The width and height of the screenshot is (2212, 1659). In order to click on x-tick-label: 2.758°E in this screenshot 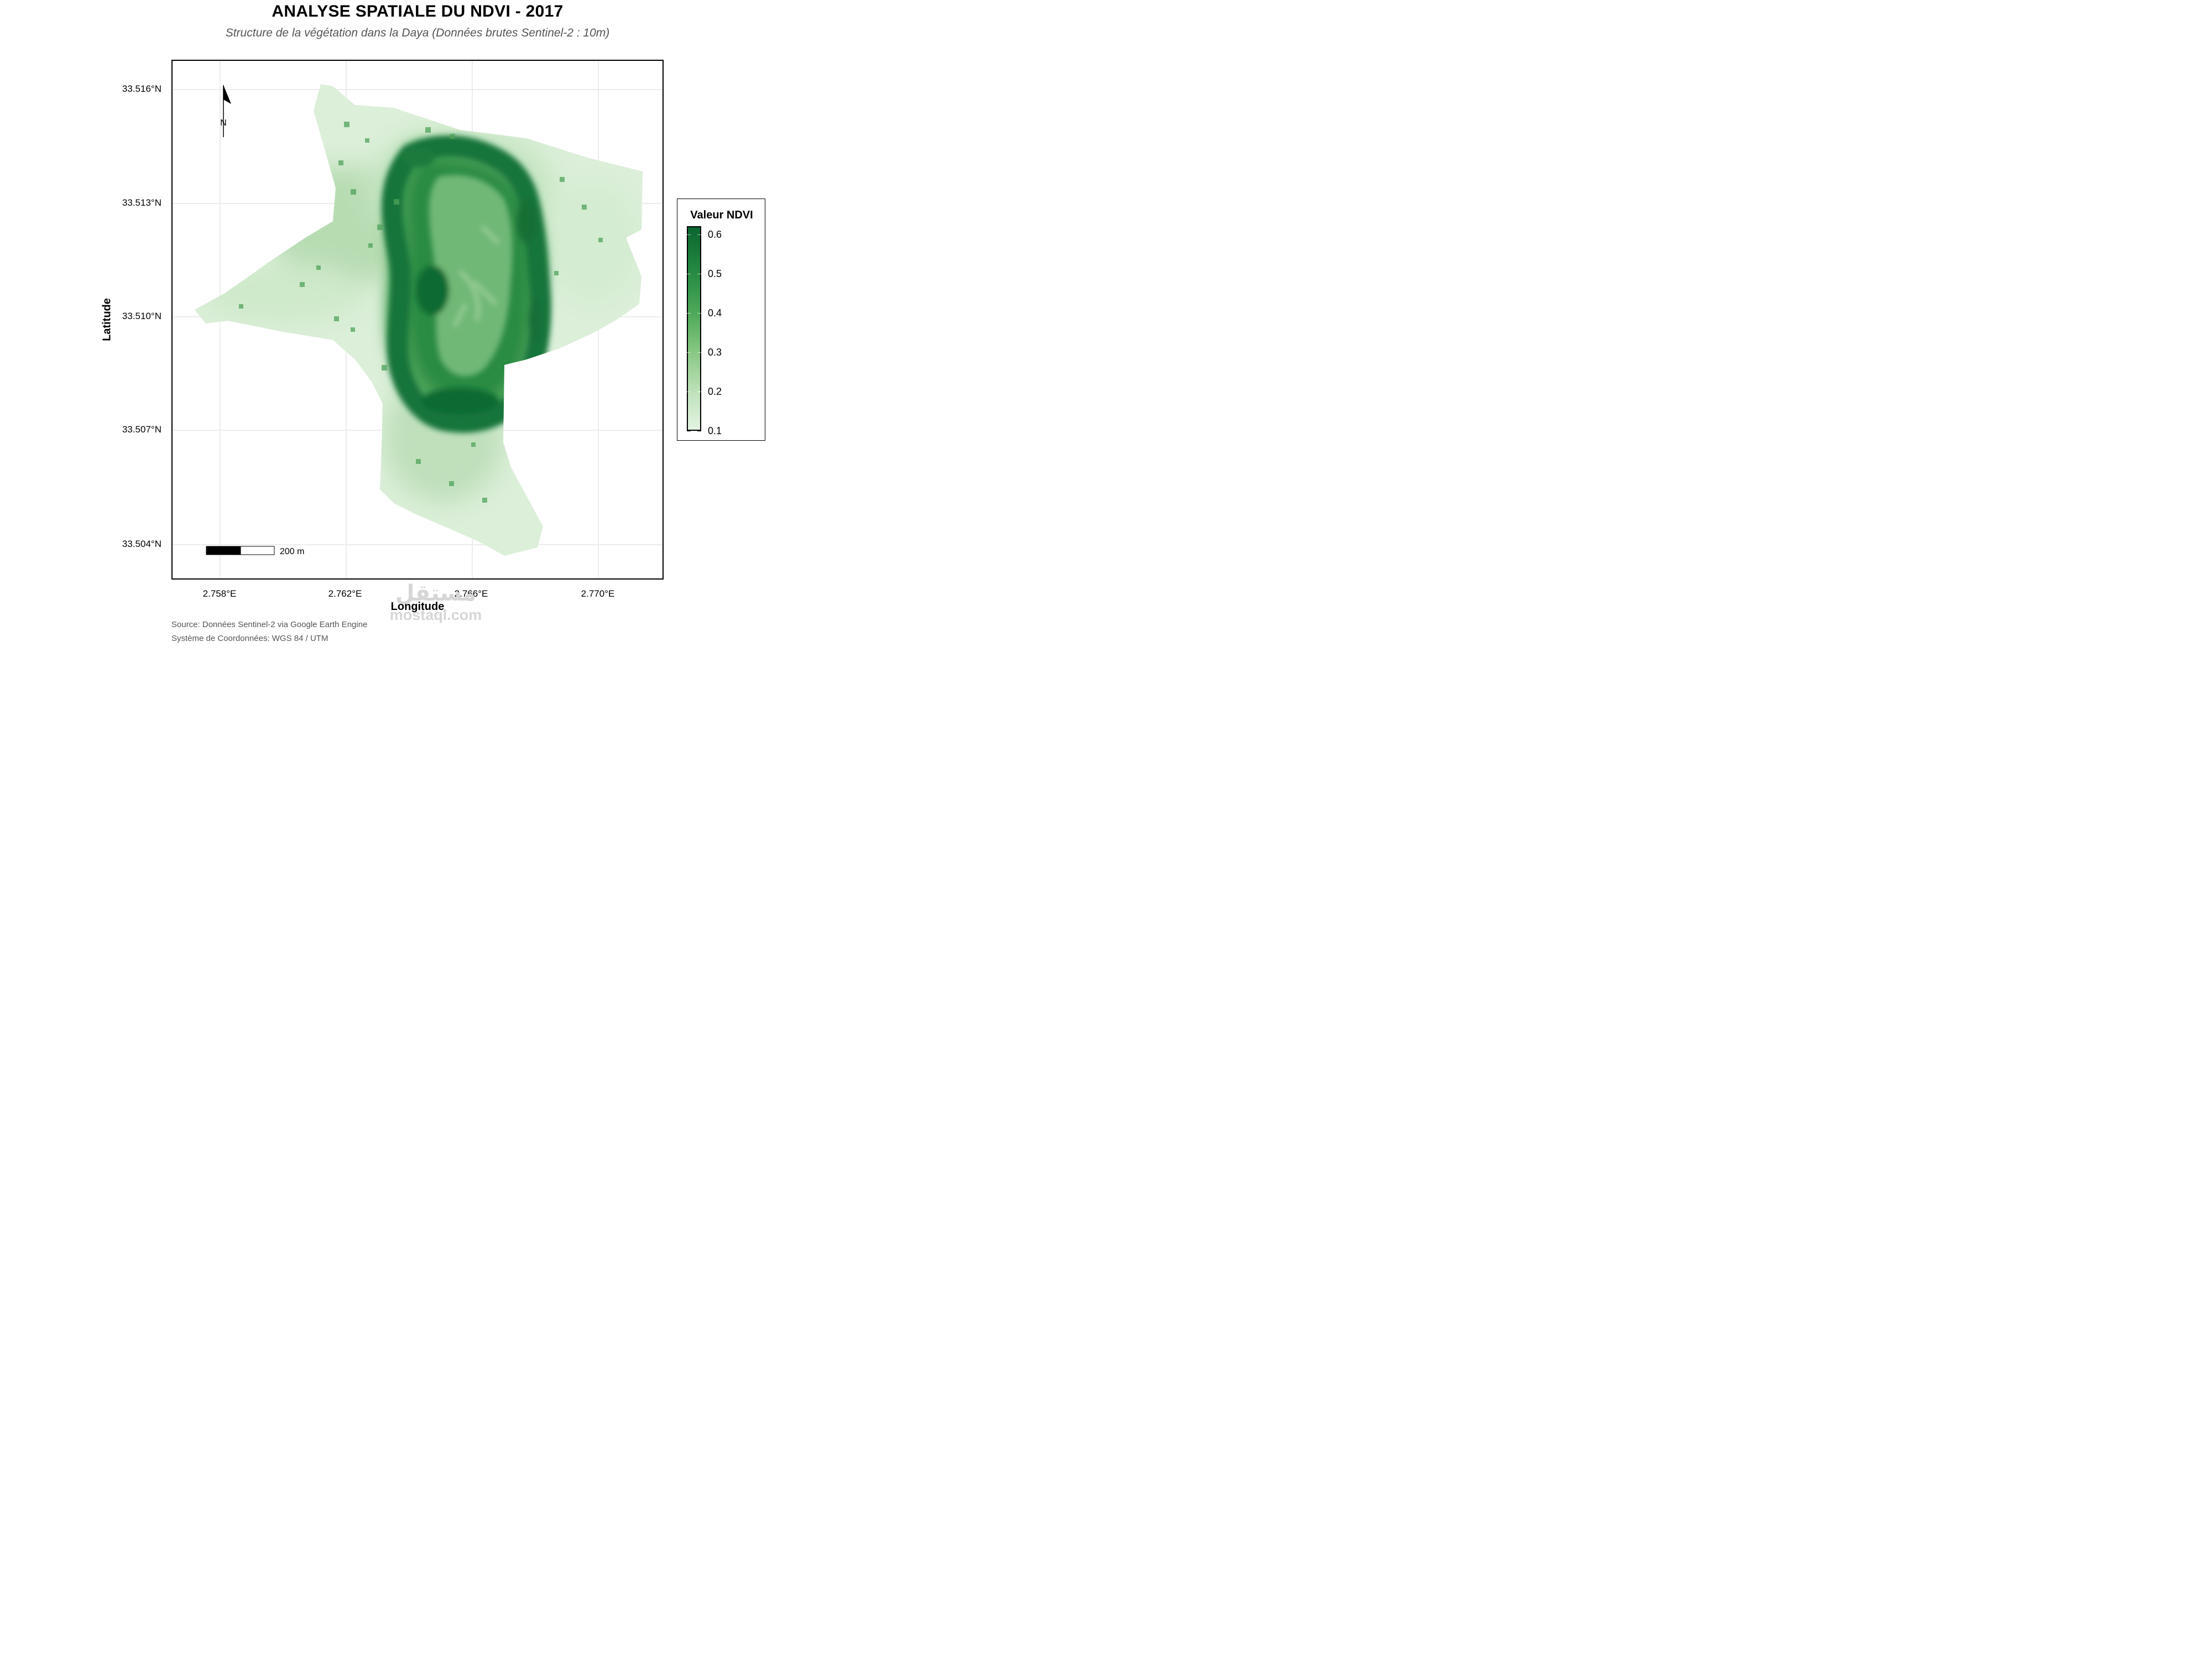, I will do `click(220, 594)`.